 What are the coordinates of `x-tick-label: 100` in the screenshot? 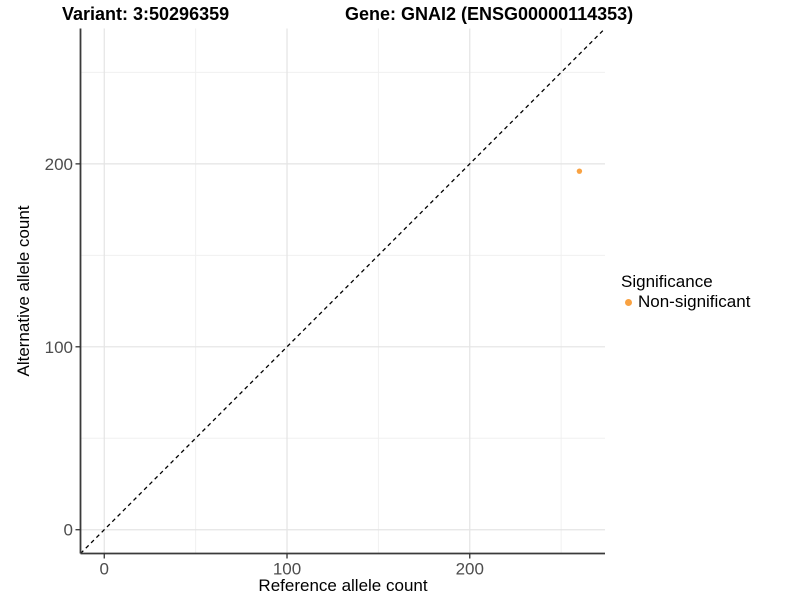 It's located at (287, 569).